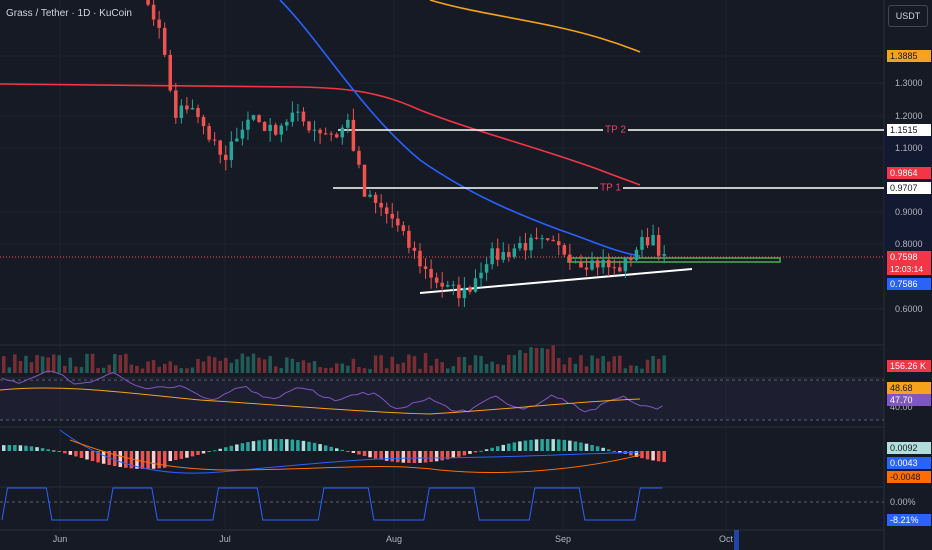  What do you see at coordinates (674, 260) in the screenshot?
I see `support-zone` at bounding box center [674, 260].